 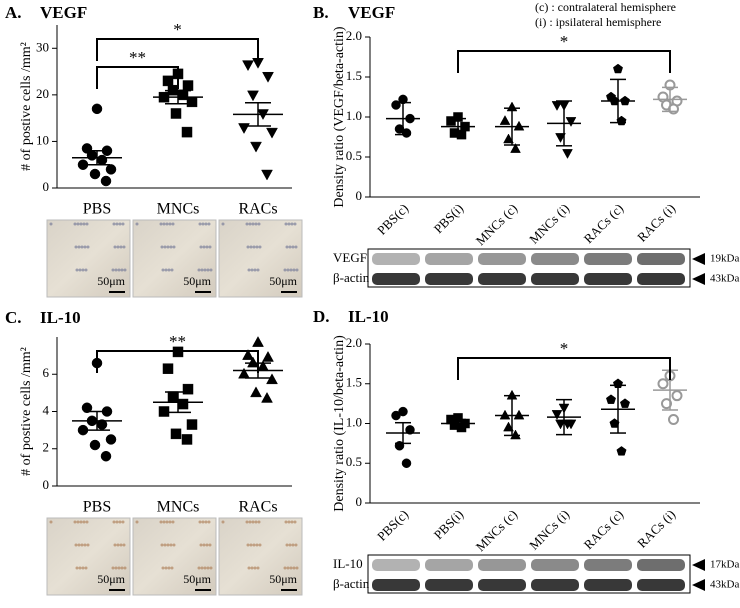 I want to click on y-tick-label: 20, so click(x=42, y=93).